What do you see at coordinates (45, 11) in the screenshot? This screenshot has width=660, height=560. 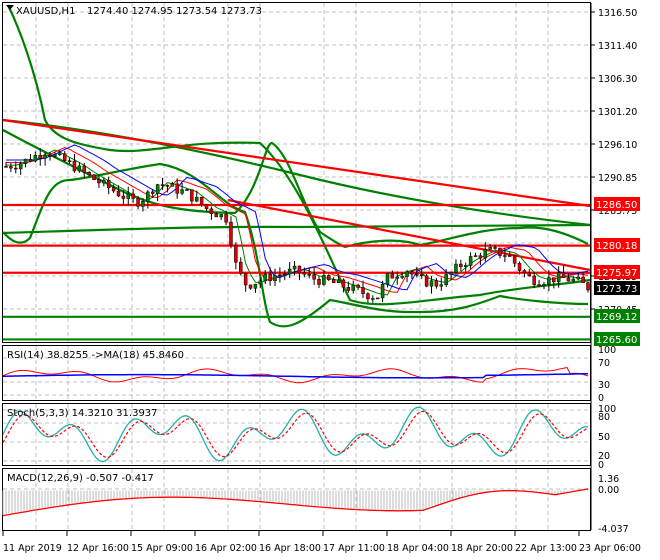 I see `symbol-label: XAUUSD,H1` at bounding box center [45, 11].